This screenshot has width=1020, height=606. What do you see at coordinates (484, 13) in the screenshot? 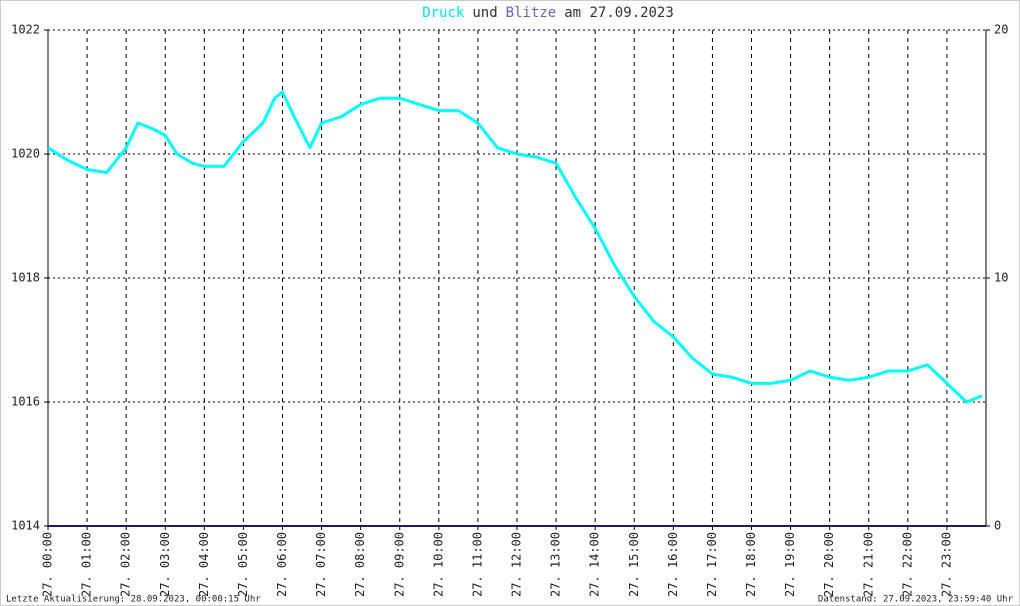
I see `title-part: und` at bounding box center [484, 13].